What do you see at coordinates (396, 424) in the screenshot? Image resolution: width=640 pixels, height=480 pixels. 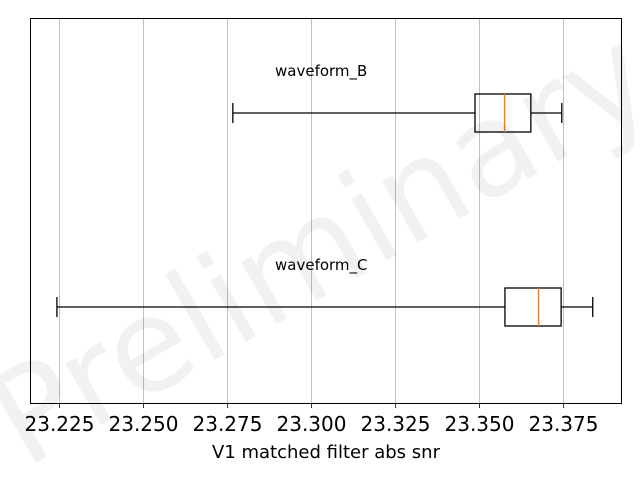 I see `x-tick-label: 23.325` at bounding box center [396, 424].